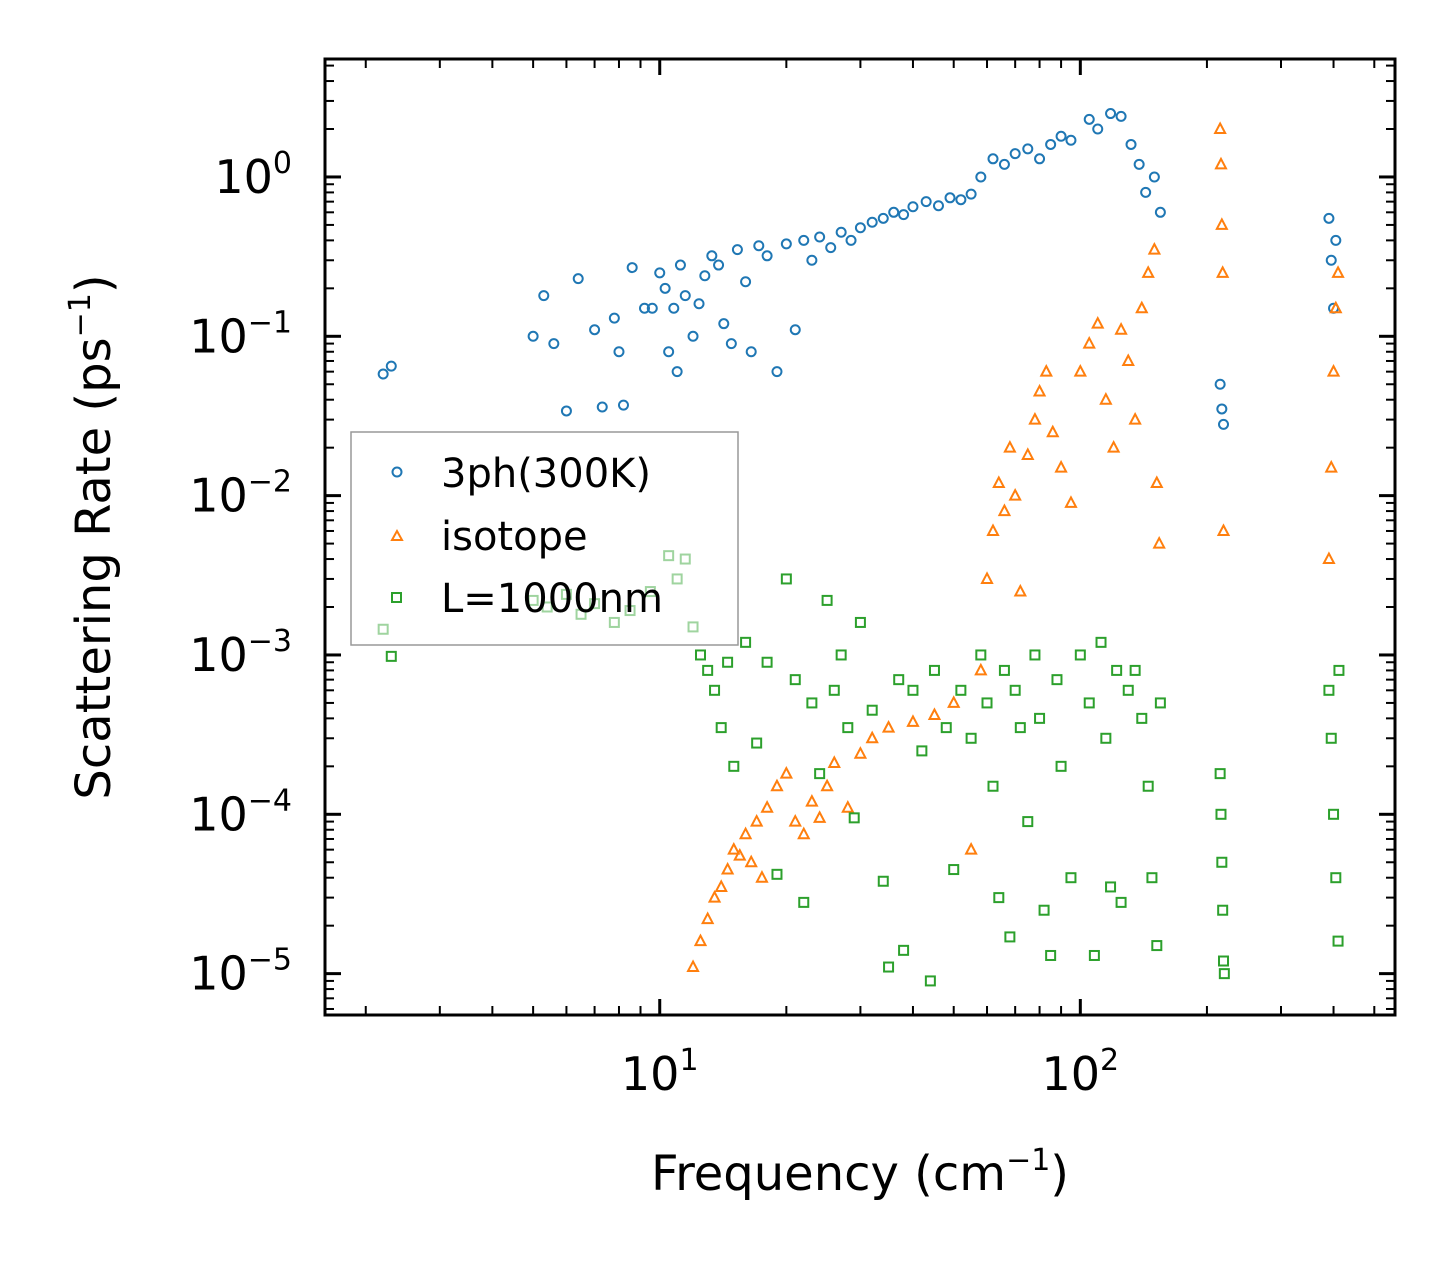 The image size is (1455, 1265). Describe the element at coordinates (253, 175) in the screenshot. I see `y-tick-label: 10⁰` at that location.